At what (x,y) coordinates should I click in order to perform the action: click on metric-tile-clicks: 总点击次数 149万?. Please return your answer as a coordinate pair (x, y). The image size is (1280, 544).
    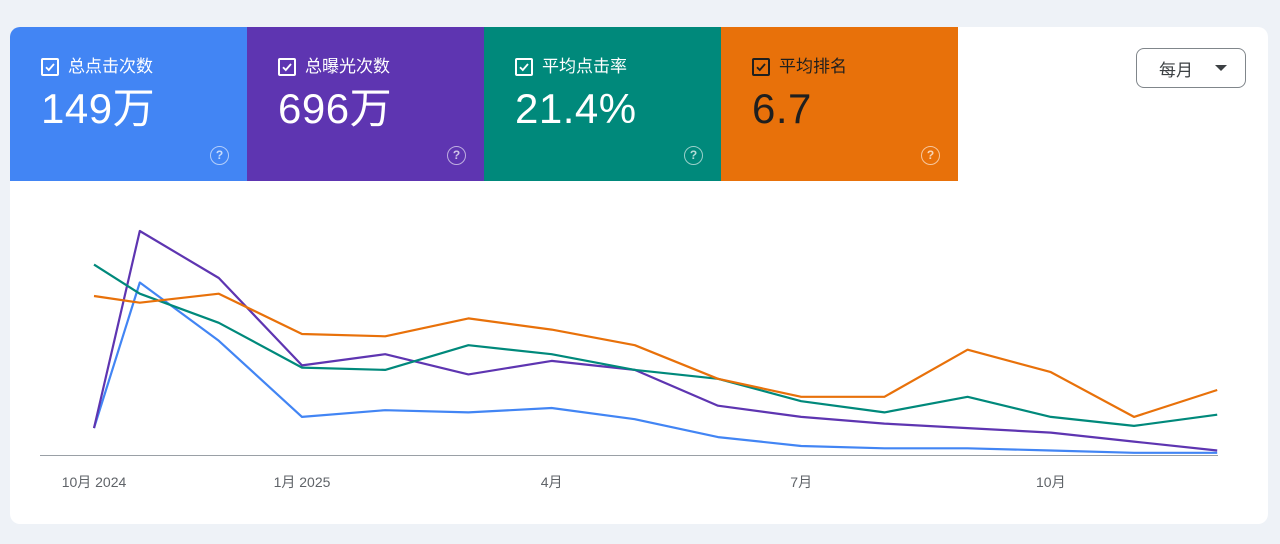
    Looking at the image, I should click on (128, 104).